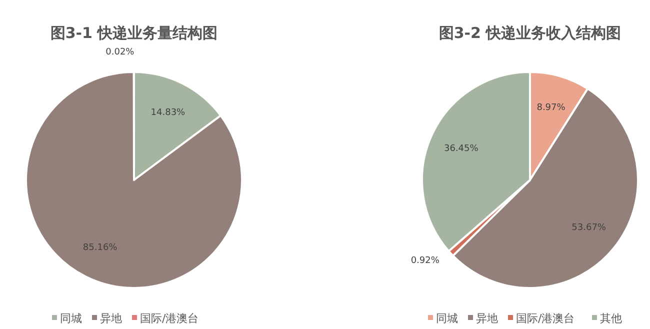 The image size is (650, 329). Describe the element at coordinates (425, 261) in the screenshot. I see `data-label: 0.92%` at that location.